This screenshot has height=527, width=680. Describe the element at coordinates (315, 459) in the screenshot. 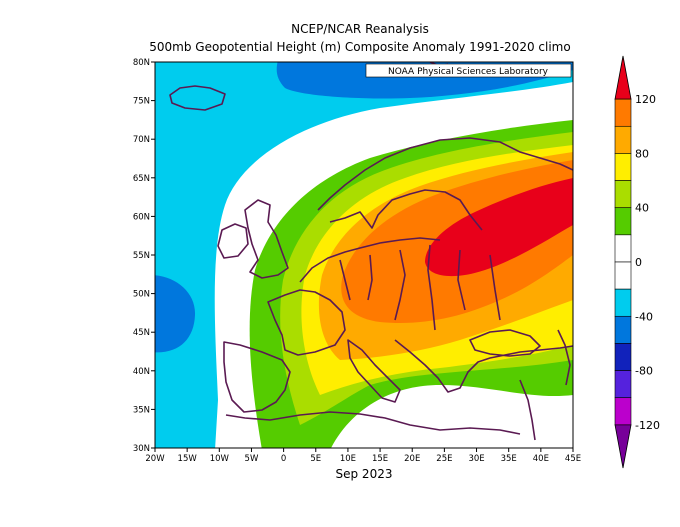

I see `lon-tick-label: 5E` at that location.